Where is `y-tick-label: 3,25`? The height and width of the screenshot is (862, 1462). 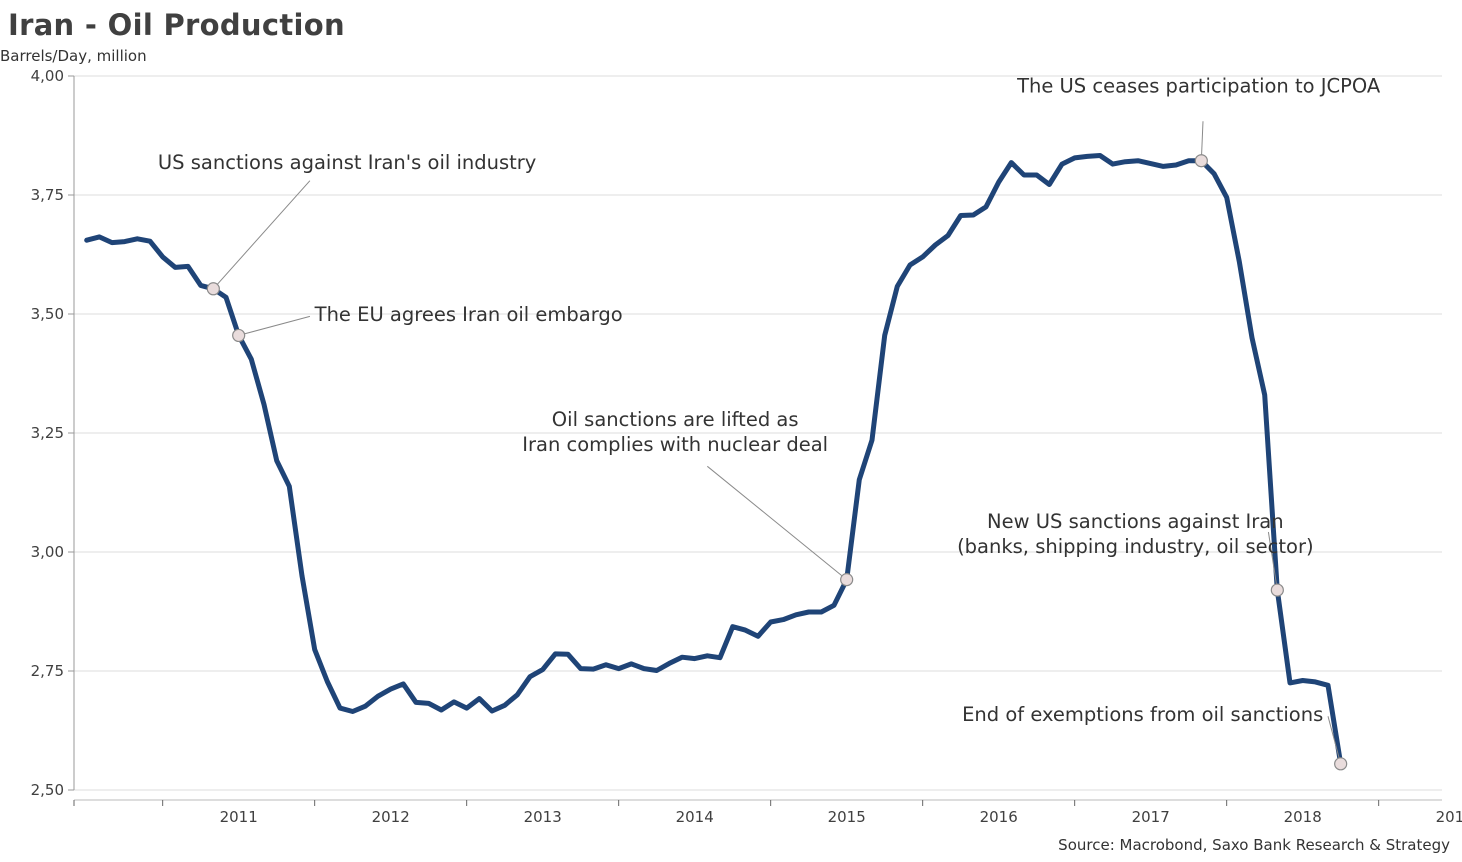 y-tick-label: 3,25 is located at coordinates (47, 433).